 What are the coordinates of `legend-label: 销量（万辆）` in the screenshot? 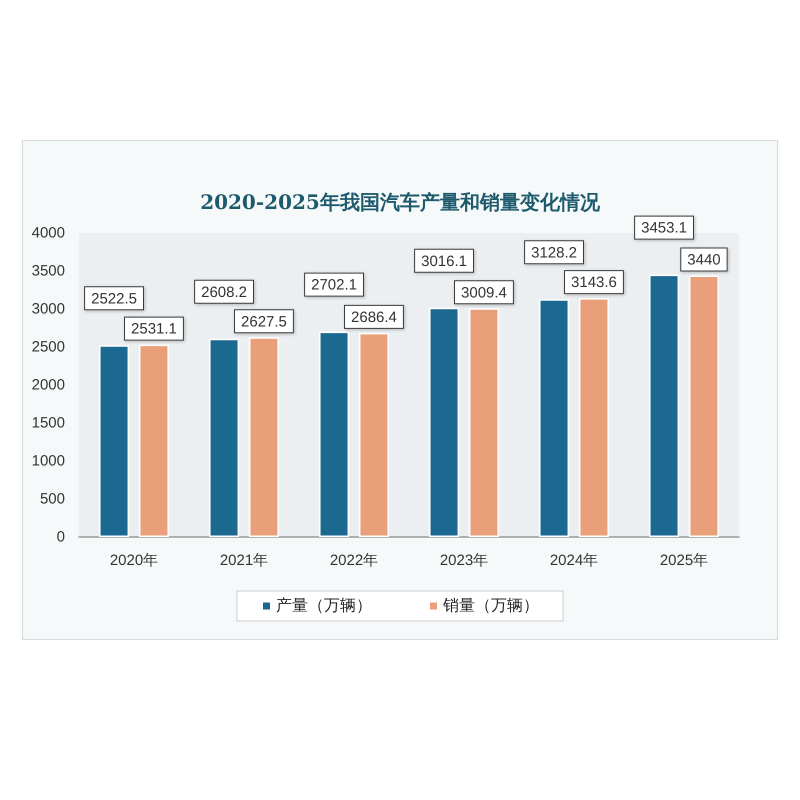 It's located at (490, 606).